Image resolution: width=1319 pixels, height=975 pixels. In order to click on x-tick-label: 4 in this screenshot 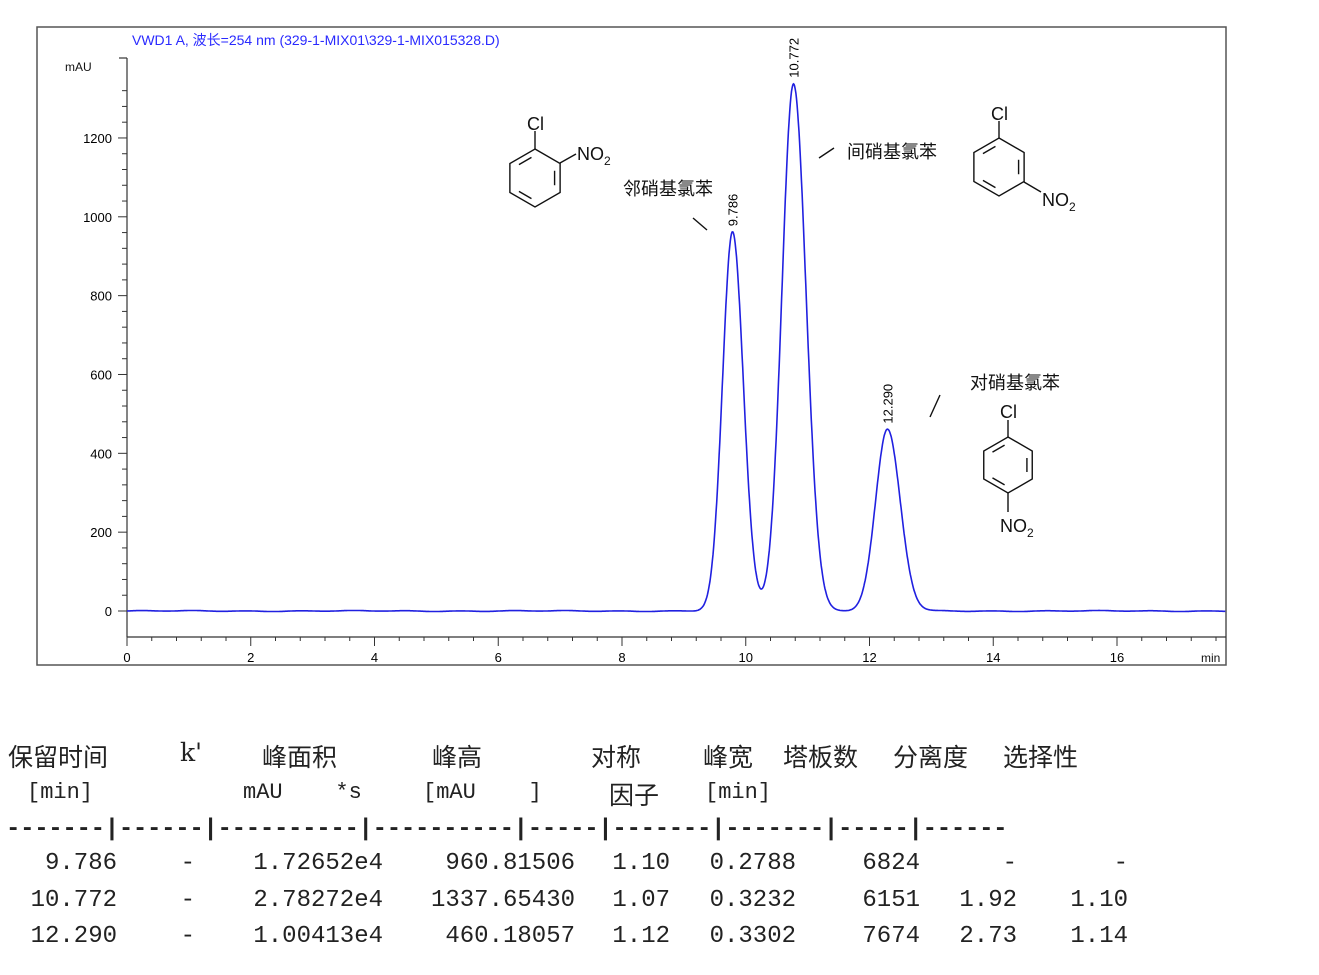, I will do `click(374, 657)`.